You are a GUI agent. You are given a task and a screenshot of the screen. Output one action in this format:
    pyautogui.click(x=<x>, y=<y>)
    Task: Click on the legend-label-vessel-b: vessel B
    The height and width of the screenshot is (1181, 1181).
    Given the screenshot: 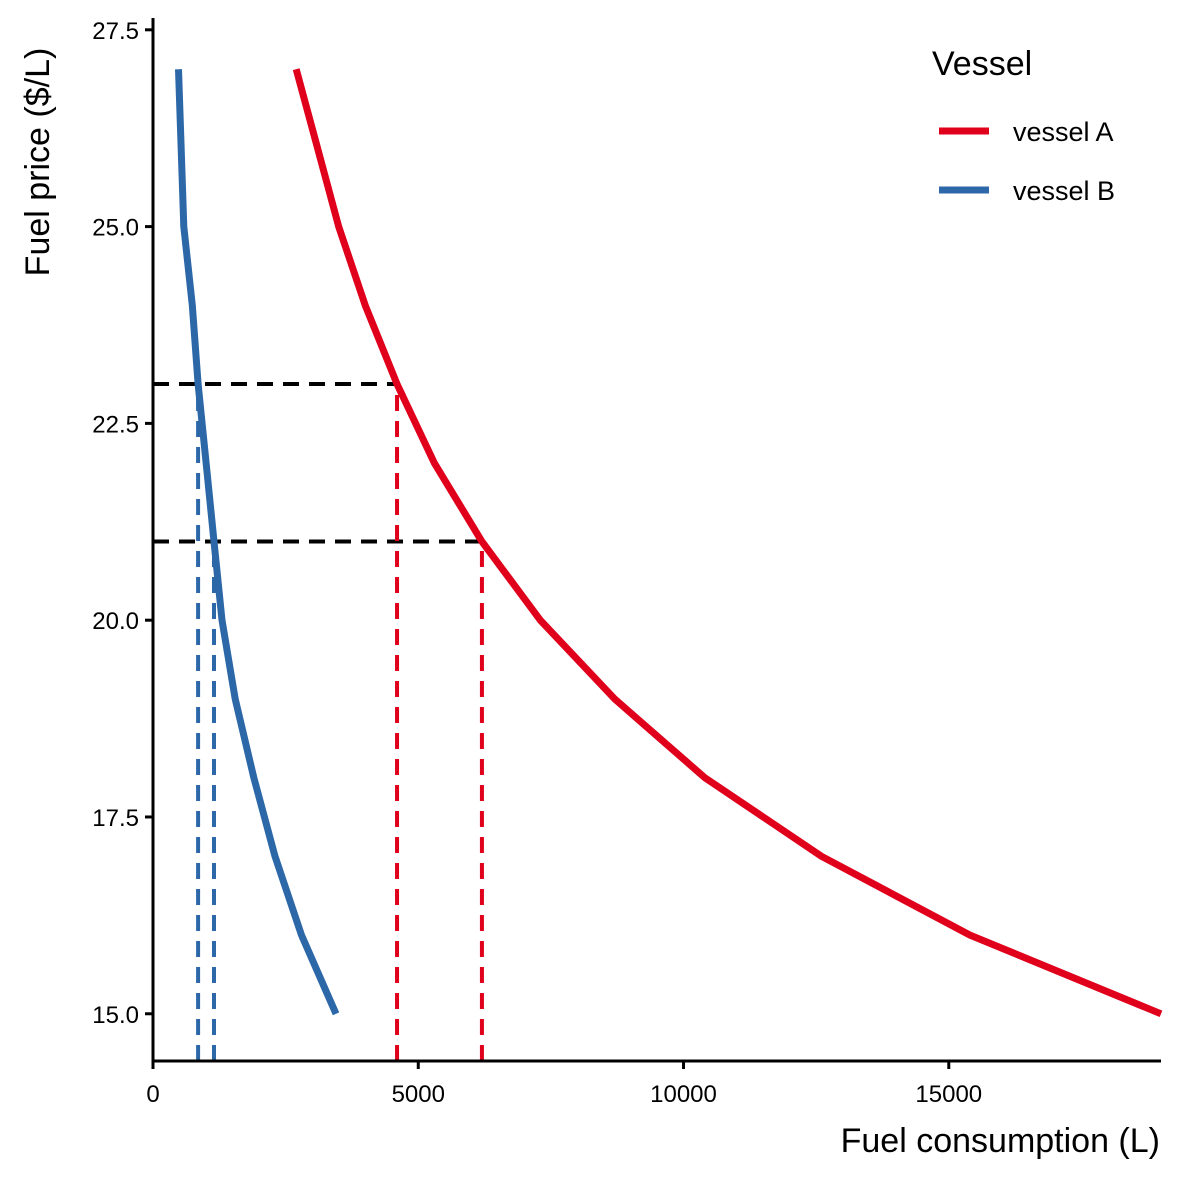 What is the action you would take?
    pyautogui.click(x=1064, y=191)
    